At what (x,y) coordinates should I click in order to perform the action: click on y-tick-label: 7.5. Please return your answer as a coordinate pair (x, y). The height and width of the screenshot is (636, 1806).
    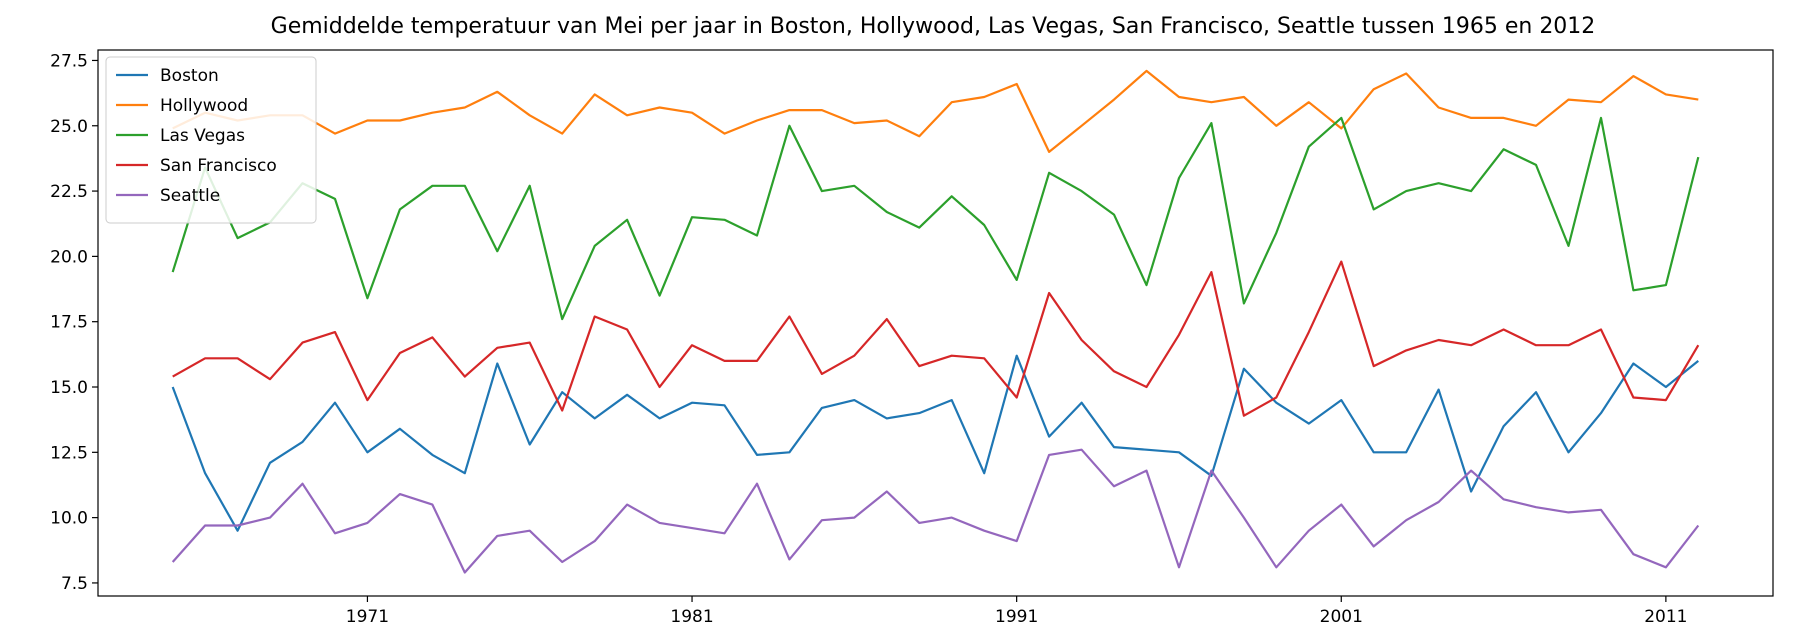
    Looking at the image, I should click on (74, 584).